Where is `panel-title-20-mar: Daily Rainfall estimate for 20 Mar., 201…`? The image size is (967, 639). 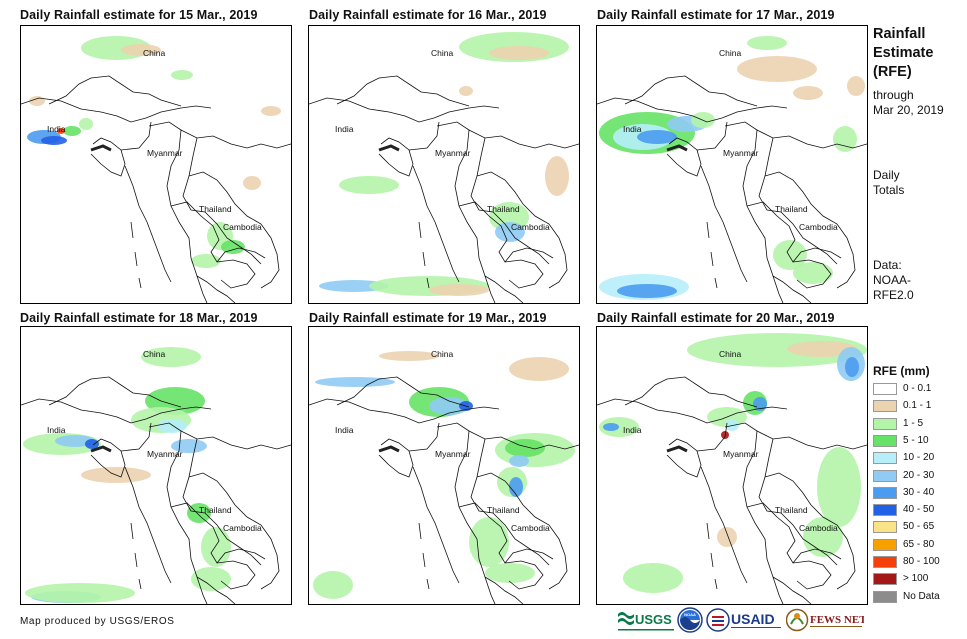
panel-title-20-mar: Daily Rainfall estimate for 20 Mar., 201… is located at coordinates (716, 318).